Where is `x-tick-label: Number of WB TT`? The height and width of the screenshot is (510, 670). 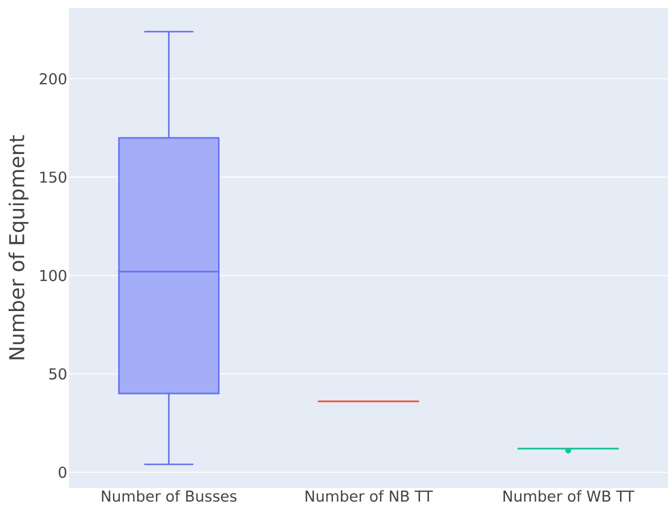 x-tick-label: Number of WB TT is located at coordinates (569, 496).